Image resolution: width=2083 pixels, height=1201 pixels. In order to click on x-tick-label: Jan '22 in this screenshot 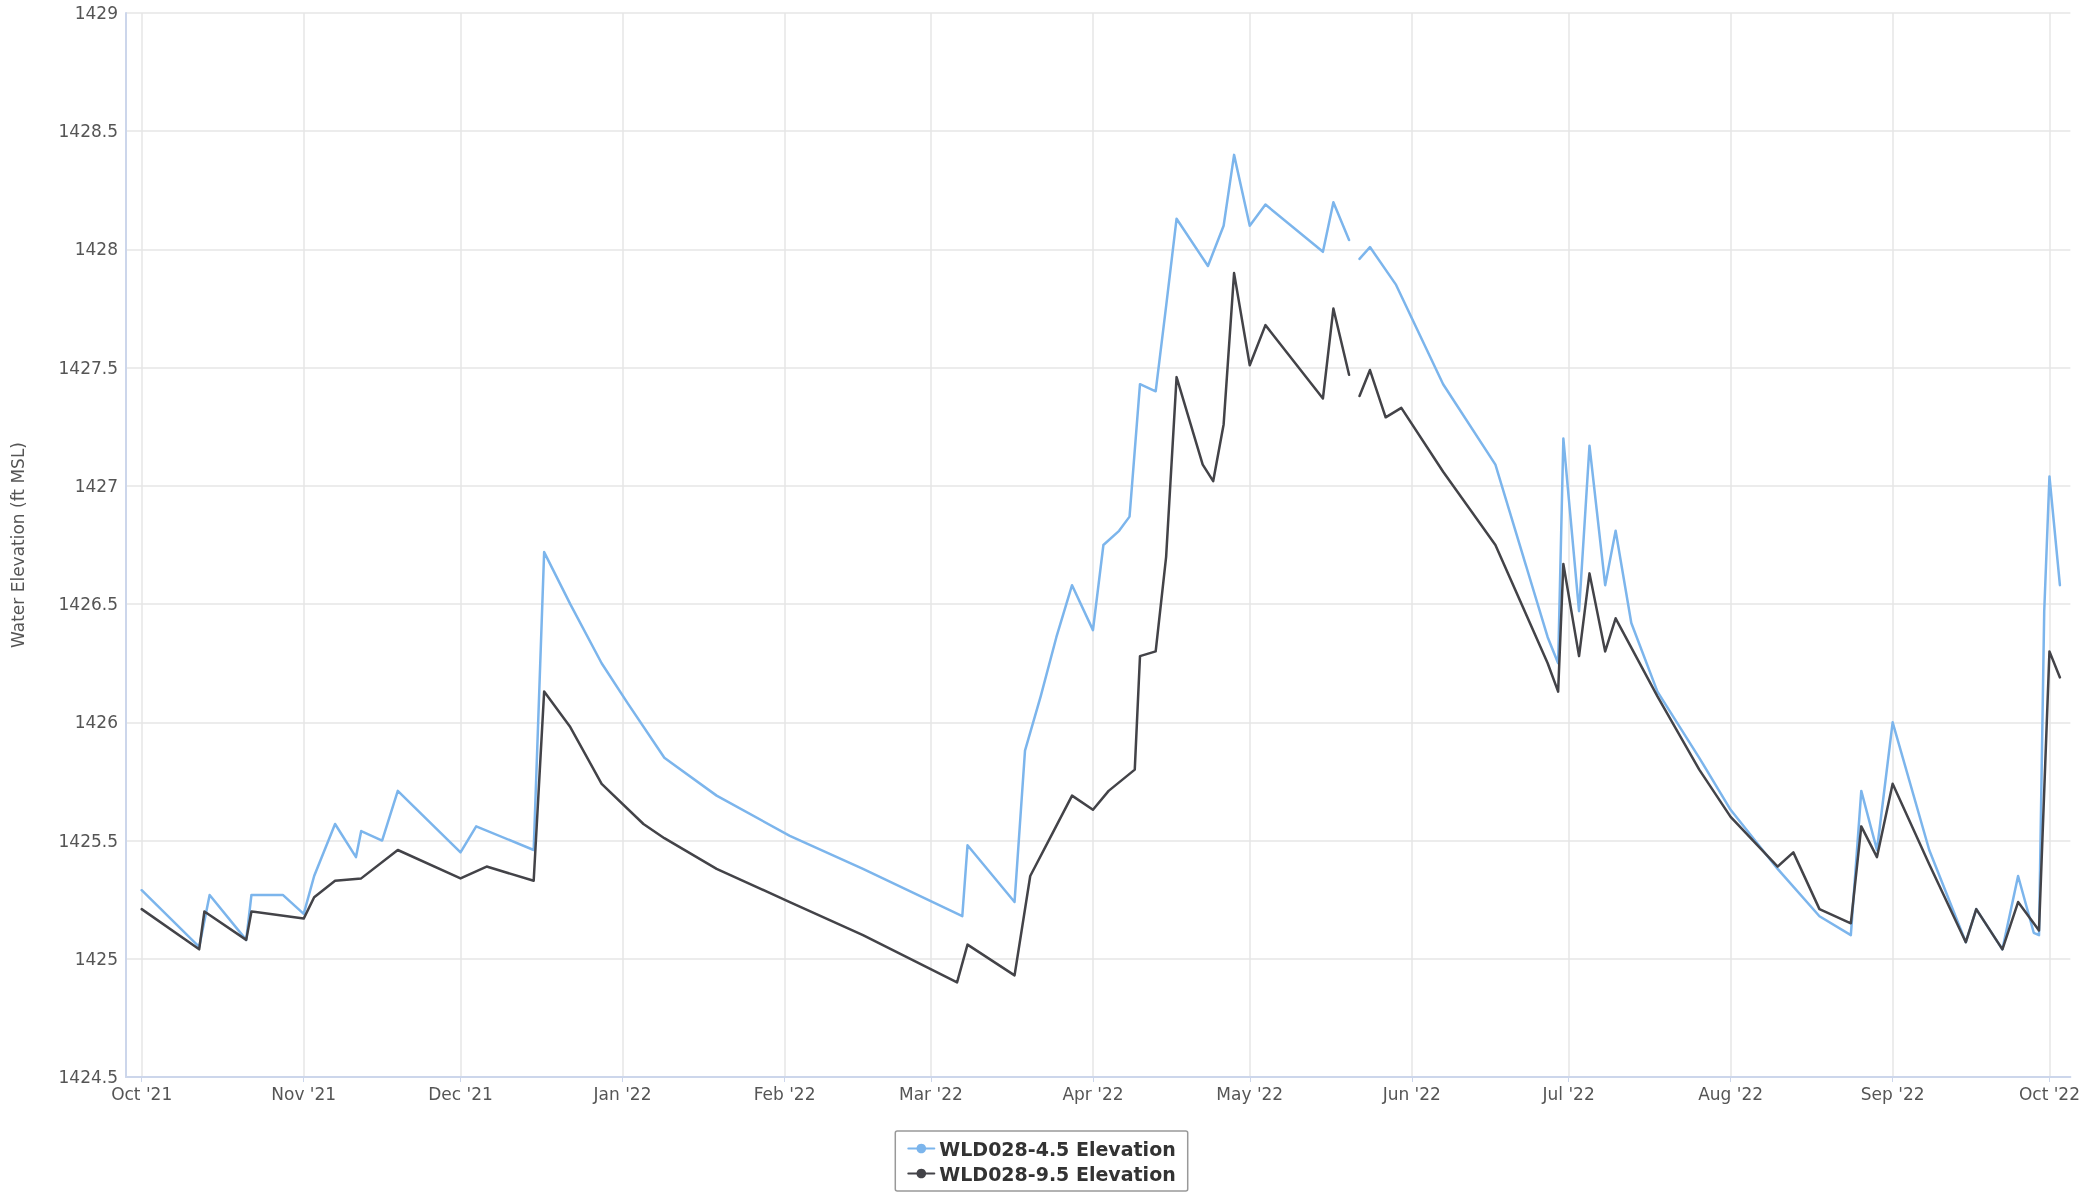, I will do `click(622, 1093)`.